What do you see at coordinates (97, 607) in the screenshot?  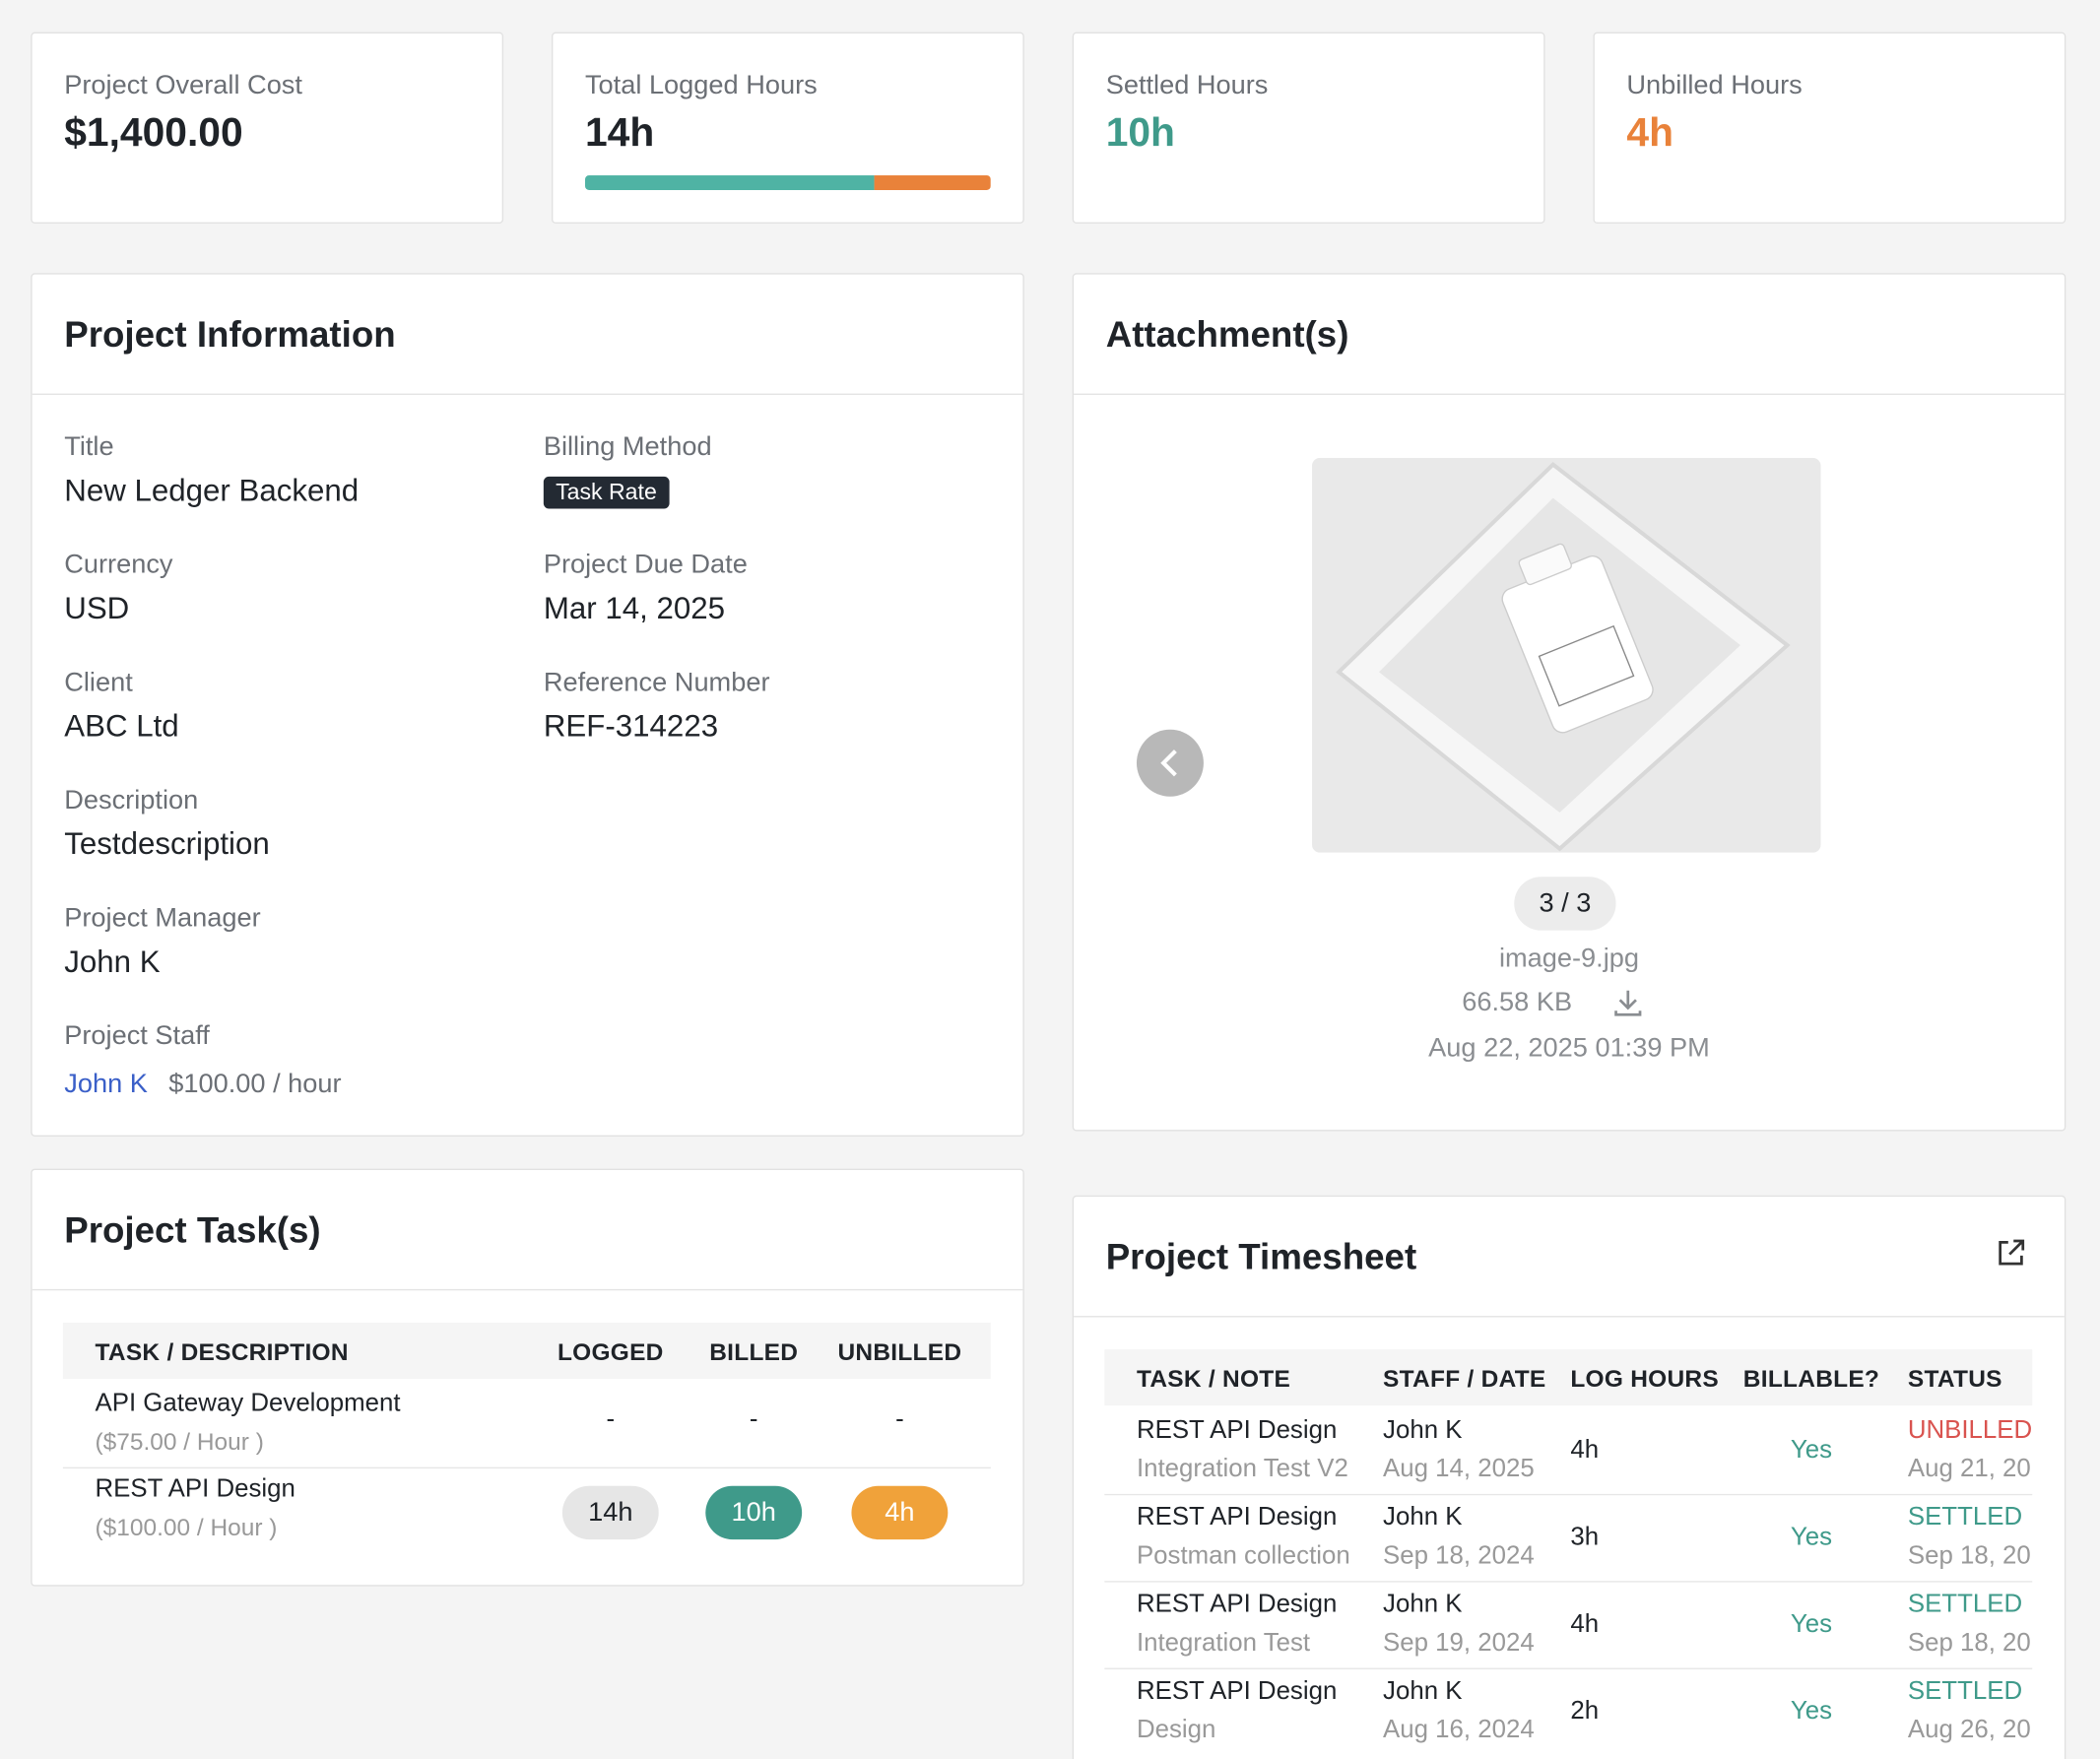 I see `field-value: USD` at bounding box center [97, 607].